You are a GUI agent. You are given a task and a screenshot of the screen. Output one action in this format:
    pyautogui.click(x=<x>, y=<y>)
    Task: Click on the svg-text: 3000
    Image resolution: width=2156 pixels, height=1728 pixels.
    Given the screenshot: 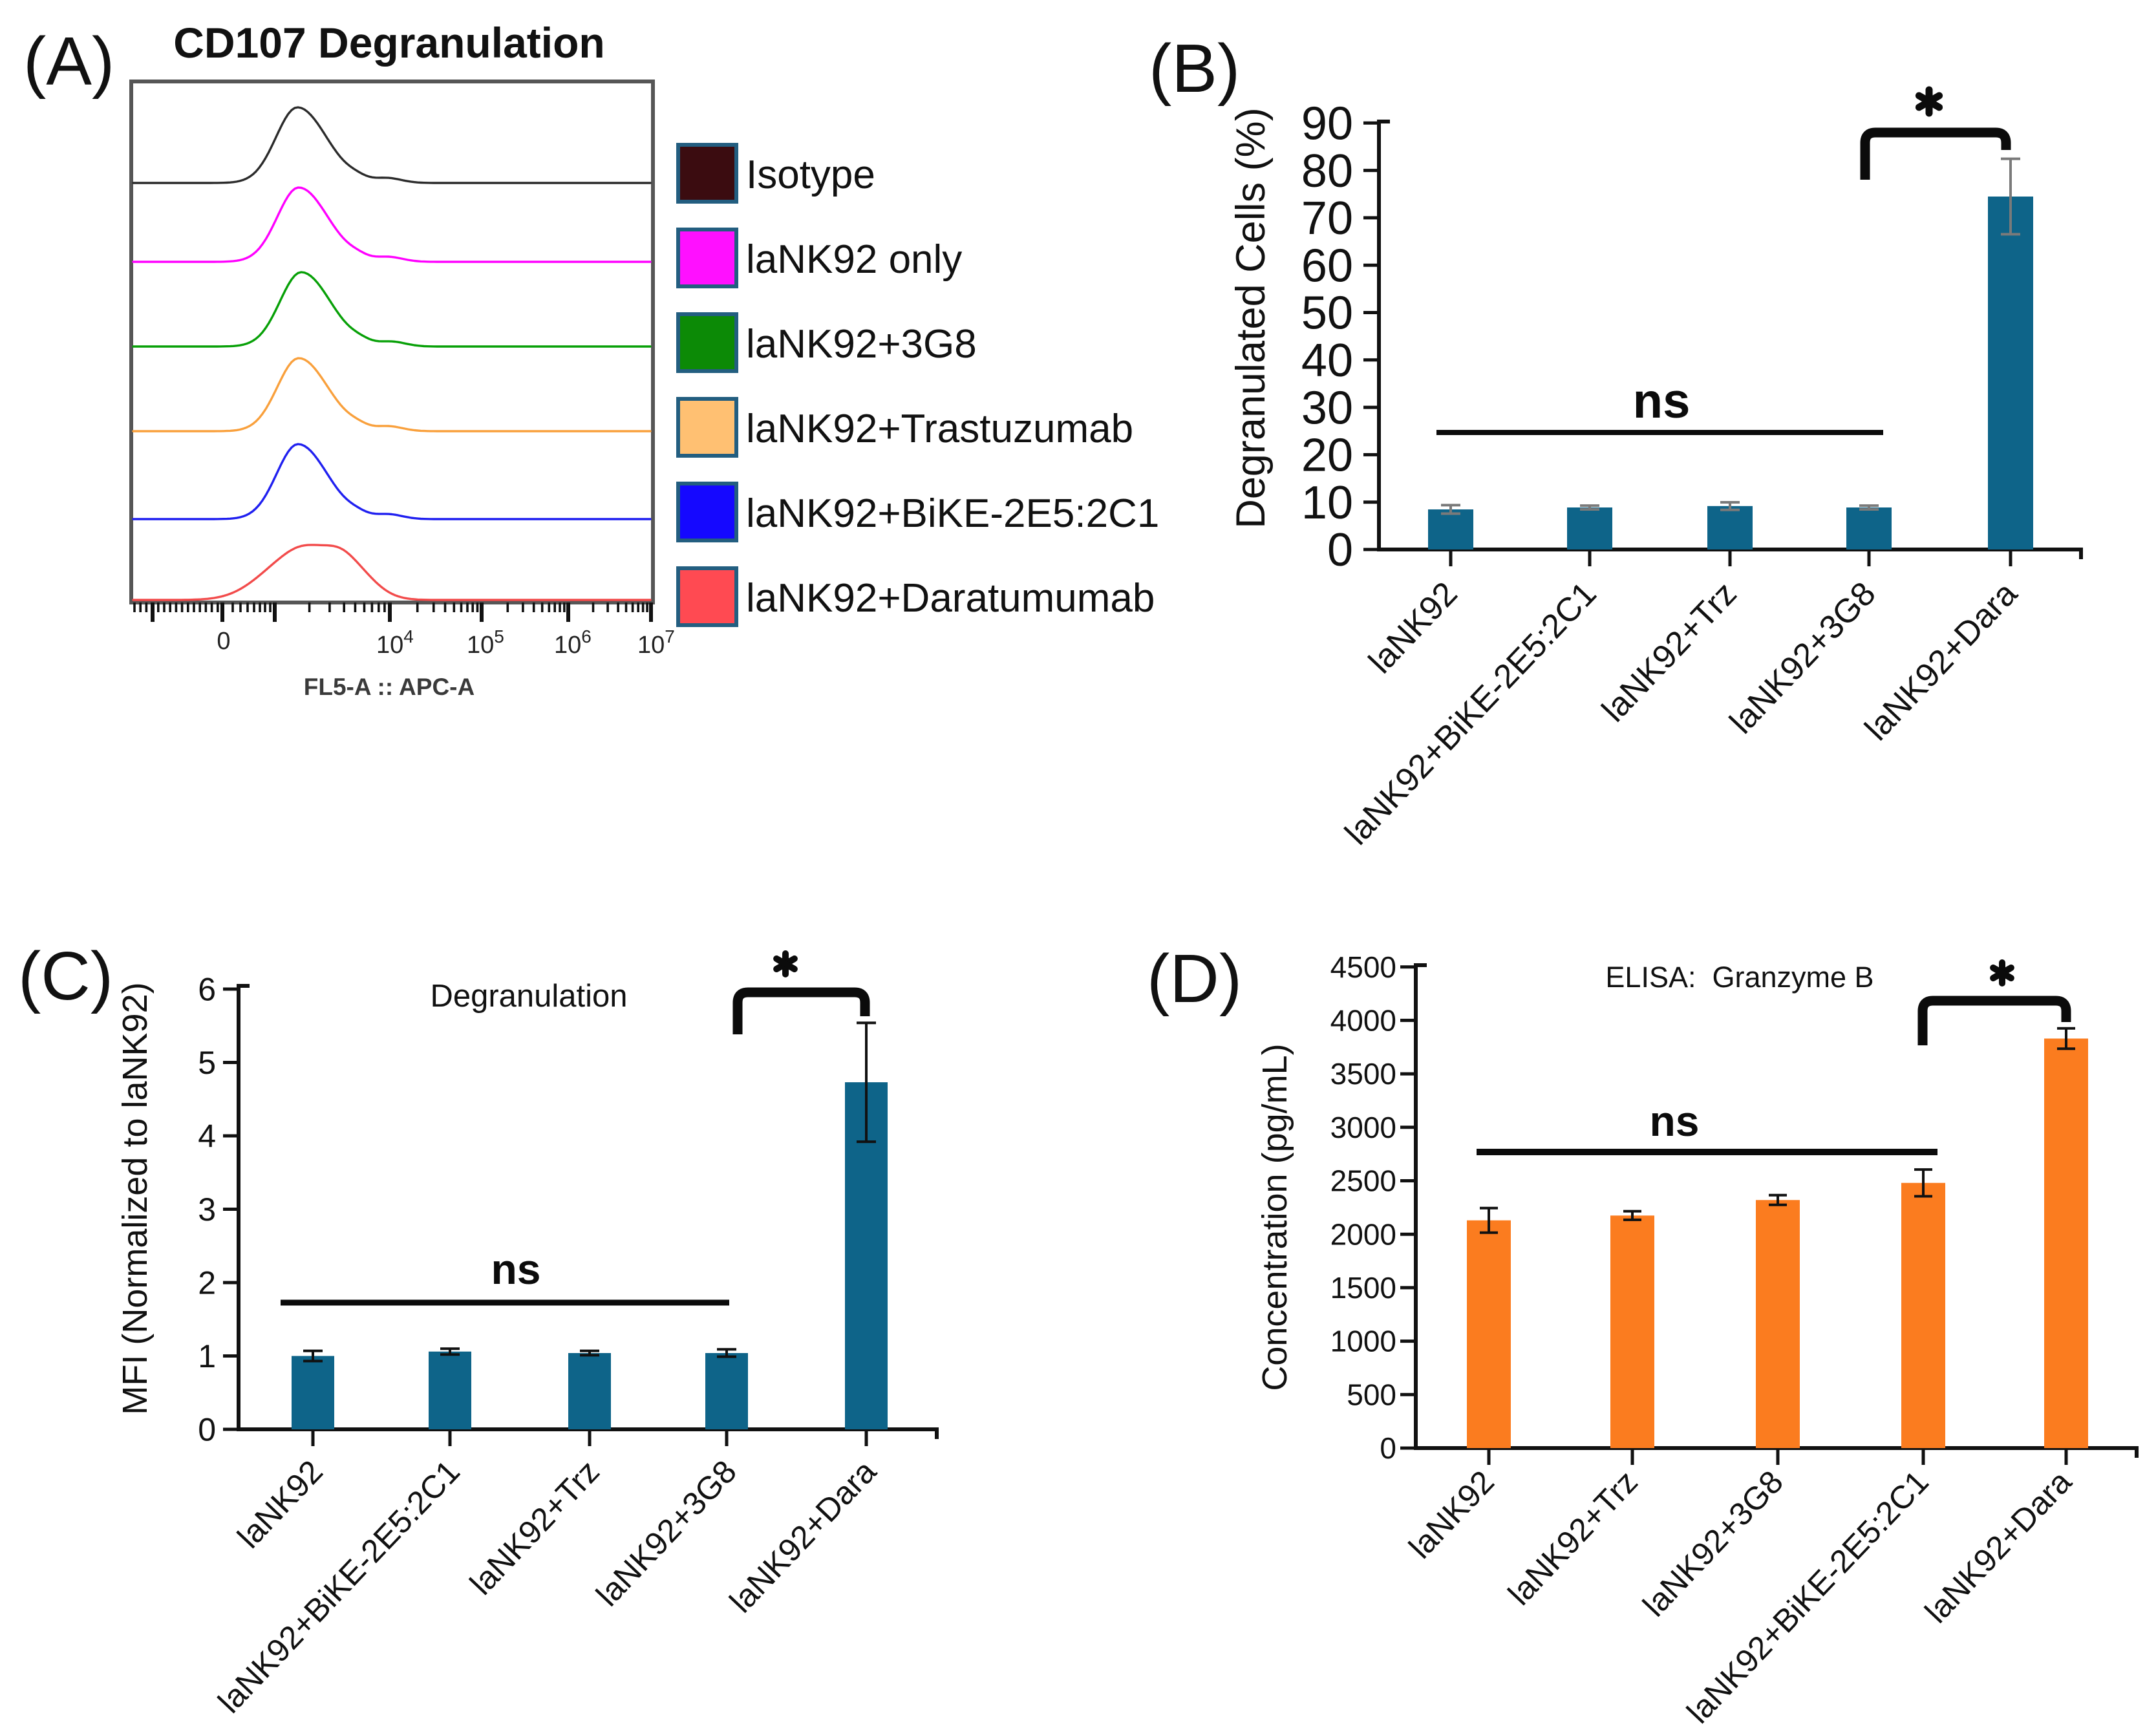 What is the action you would take?
    pyautogui.click(x=1363, y=1127)
    